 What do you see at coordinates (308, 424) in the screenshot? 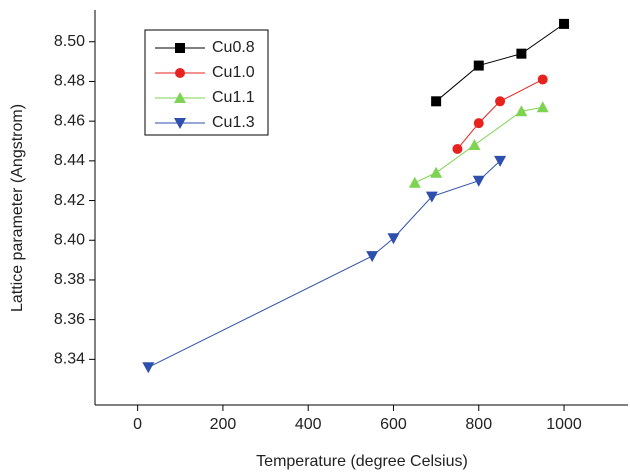
I see `x-tick-label: 400` at bounding box center [308, 424].